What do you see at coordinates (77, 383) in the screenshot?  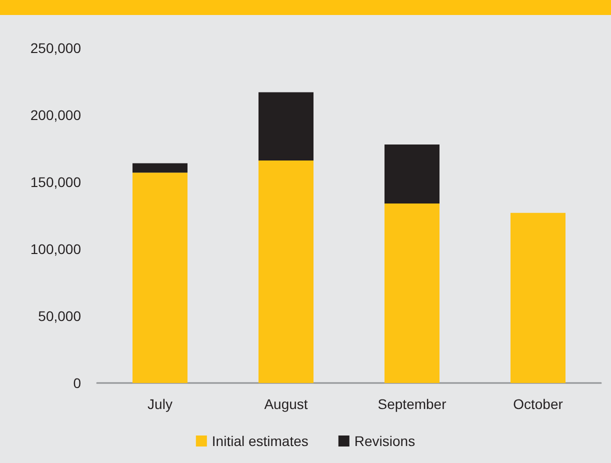 I see `y-tick-label: 0` at bounding box center [77, 383].